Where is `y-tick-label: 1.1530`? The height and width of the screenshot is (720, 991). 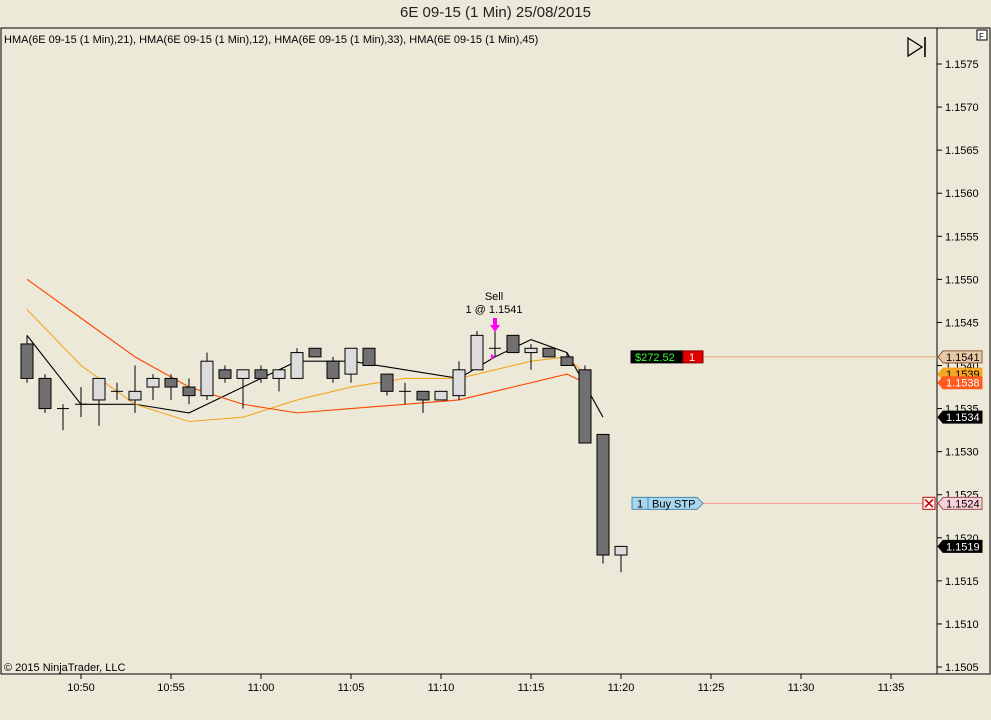
y-tick-label: 1.1530 is located at coordinates (962, 453).